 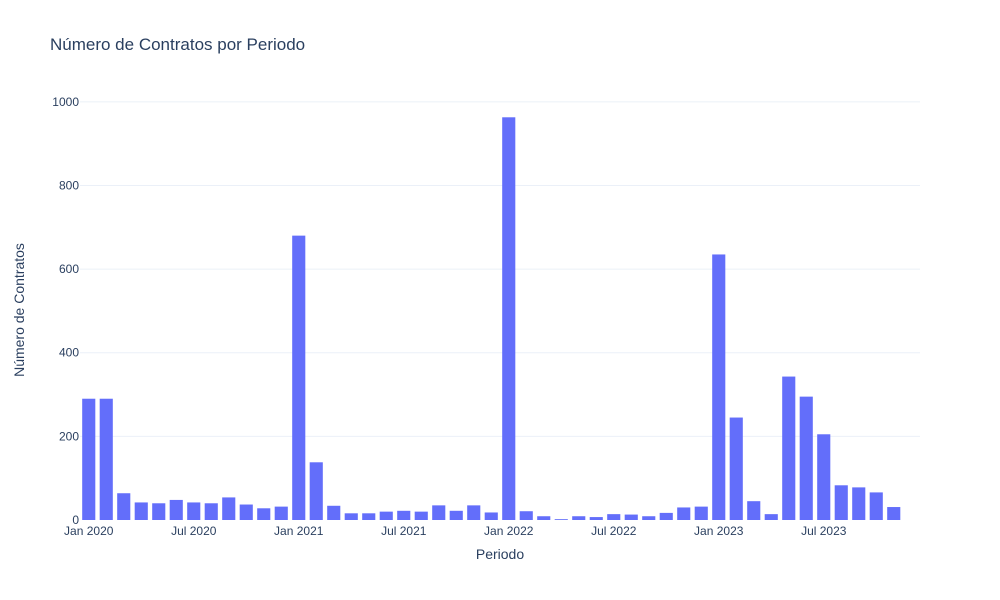 What do you see at coordinates (299, 531) in the screenshot?
I see `x-tick-label: Jan 2021` at bounding box center [299, 531].